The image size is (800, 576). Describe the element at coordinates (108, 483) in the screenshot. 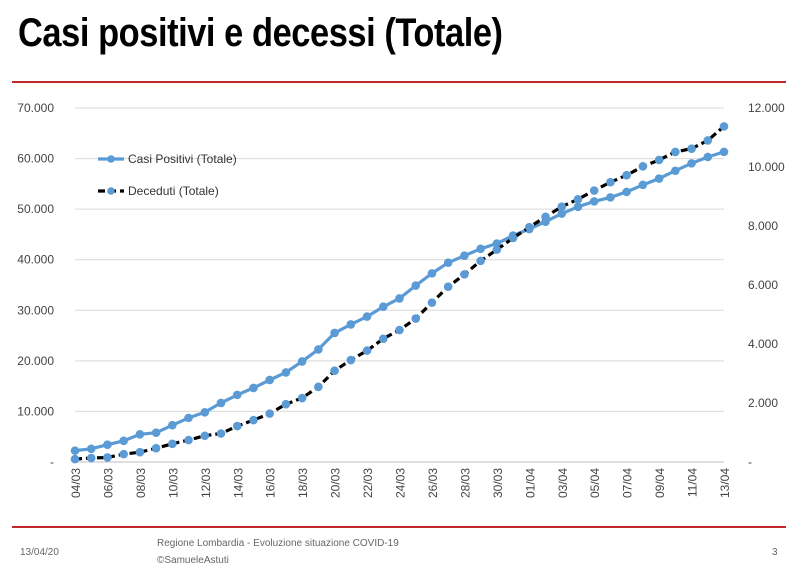

I see `x-tick-label: 06/03` at that location.